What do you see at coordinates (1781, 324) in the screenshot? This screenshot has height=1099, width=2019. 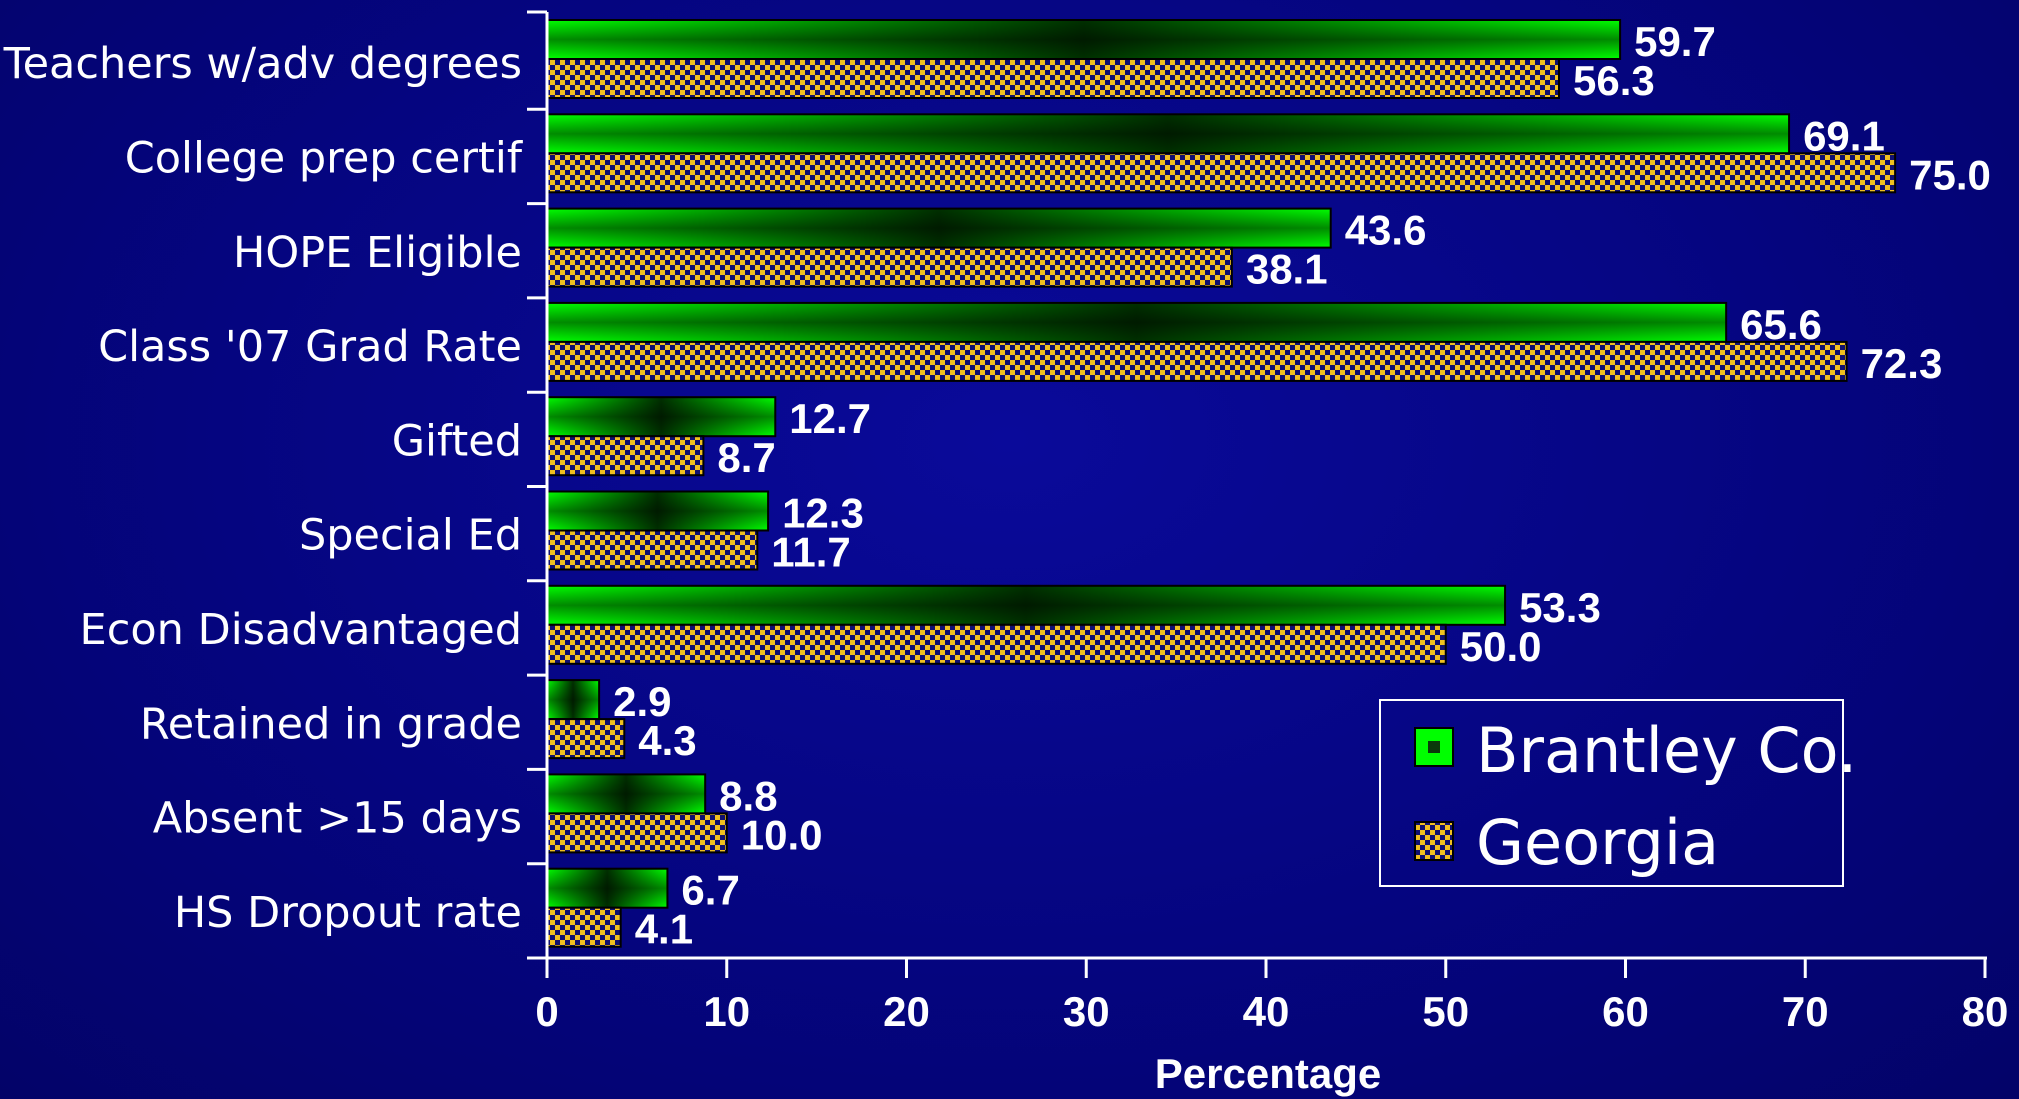 I see `value-label-brantley-class-07-grad-rate: 65.6` at bounding box center [1781, 324].